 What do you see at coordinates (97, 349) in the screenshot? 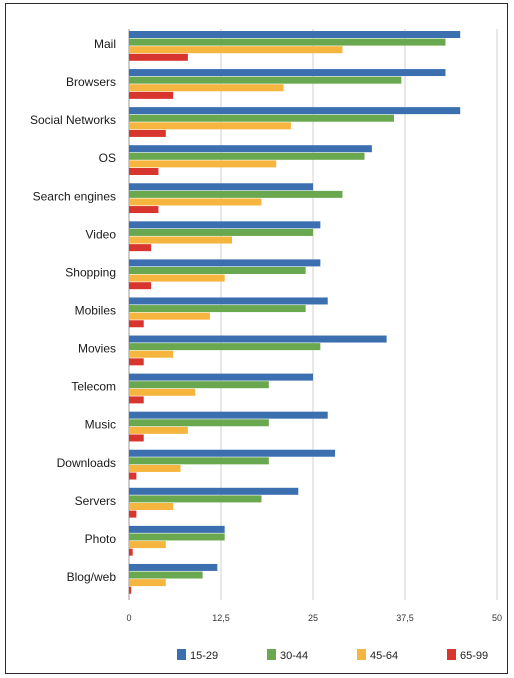
I see `category-label: Movies` at bounding box center [97, 349].